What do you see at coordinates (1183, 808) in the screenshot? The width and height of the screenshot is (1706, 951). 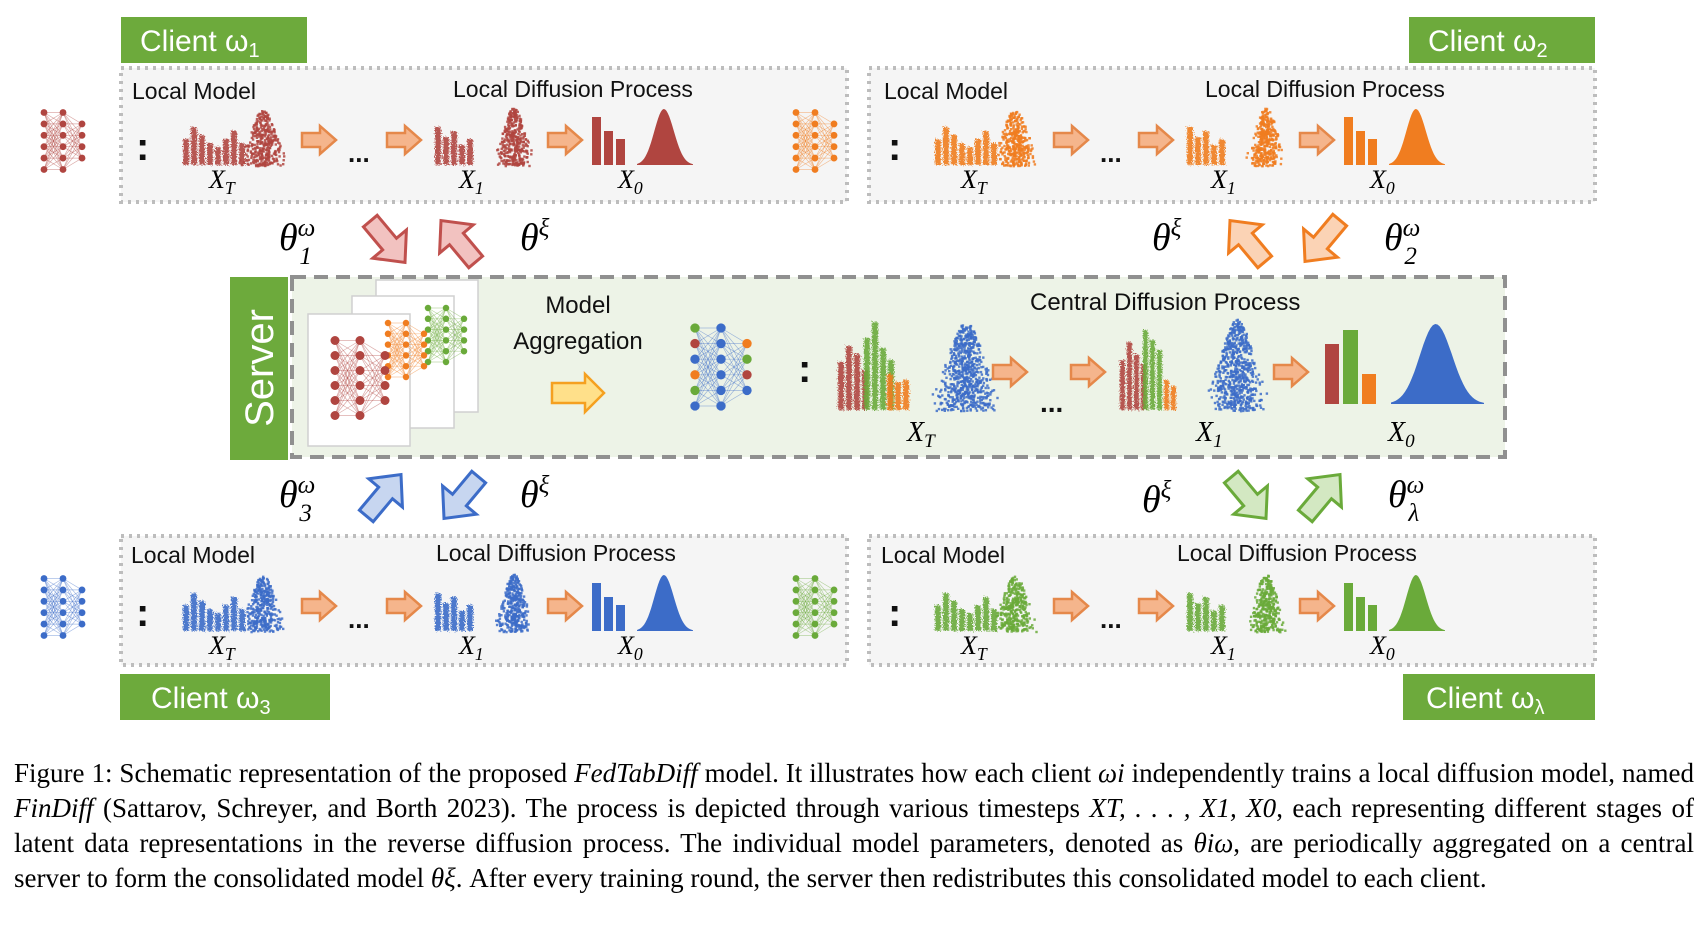 I see `timesteps: XT, . . . , X1, X0` at bounding box center [1183, 808].